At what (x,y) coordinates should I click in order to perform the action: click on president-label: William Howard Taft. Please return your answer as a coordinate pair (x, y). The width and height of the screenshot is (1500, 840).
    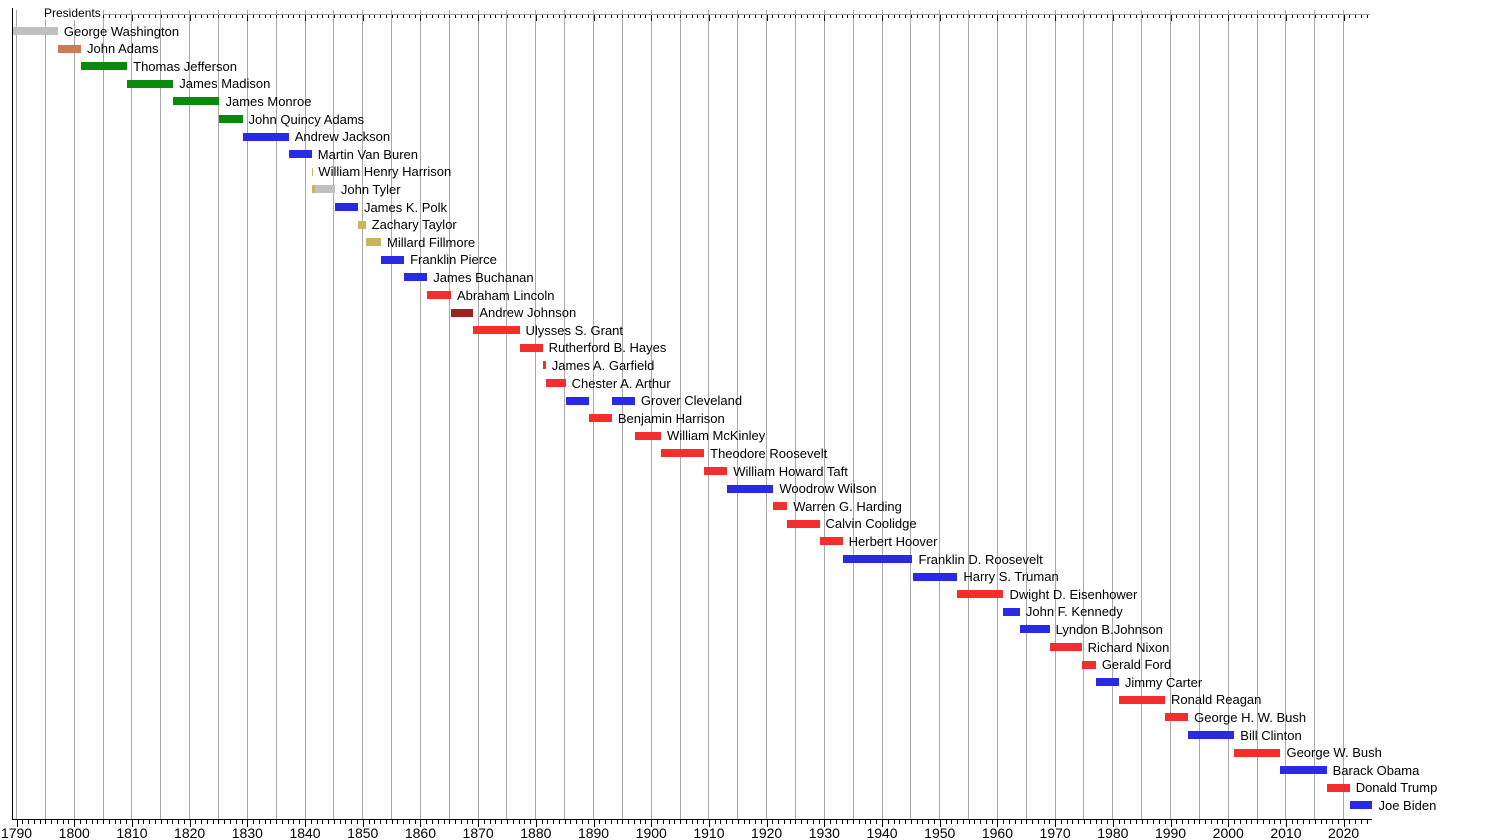
    Looking at the image, I should click on (790, 471).